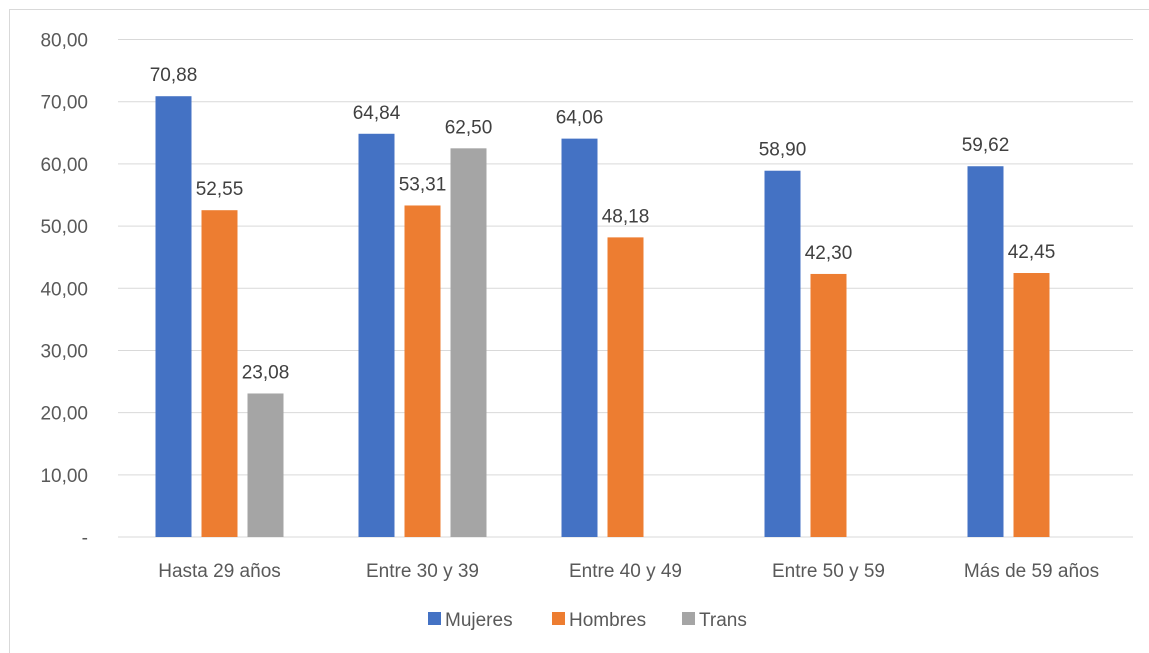  I want to click on x-tick-label: Hasta 29 años, so click(219, 571).